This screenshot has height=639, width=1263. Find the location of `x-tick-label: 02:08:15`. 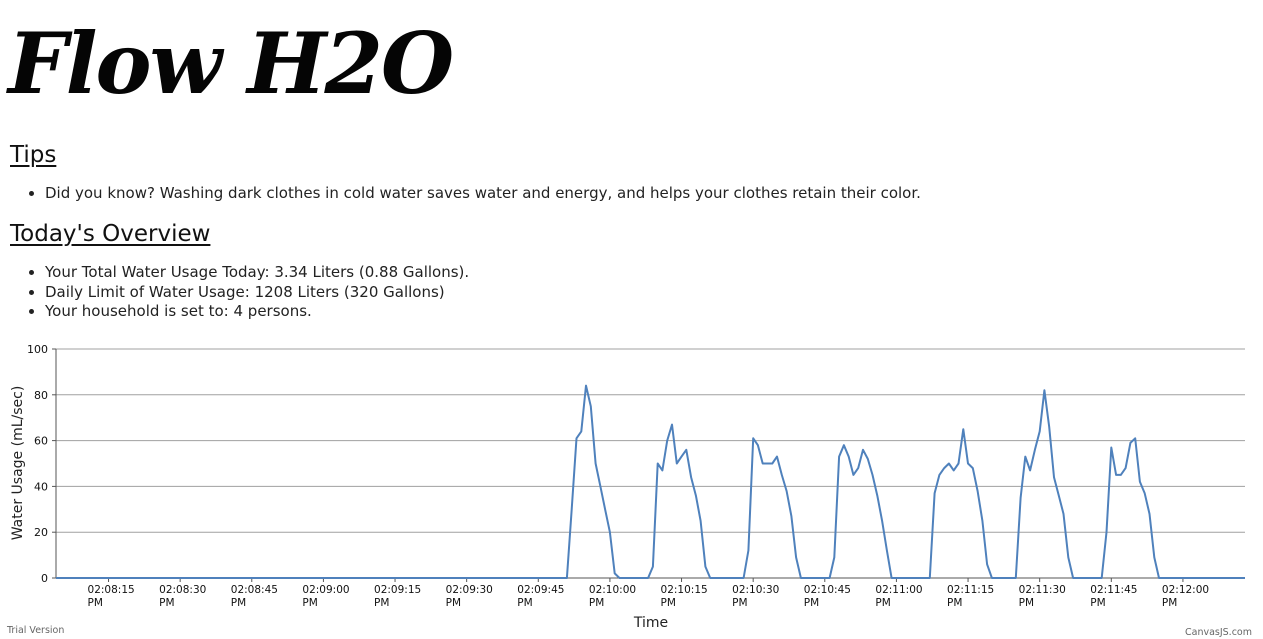

x-tick-label: 02:08:15 is located at coordinates (111, 590).